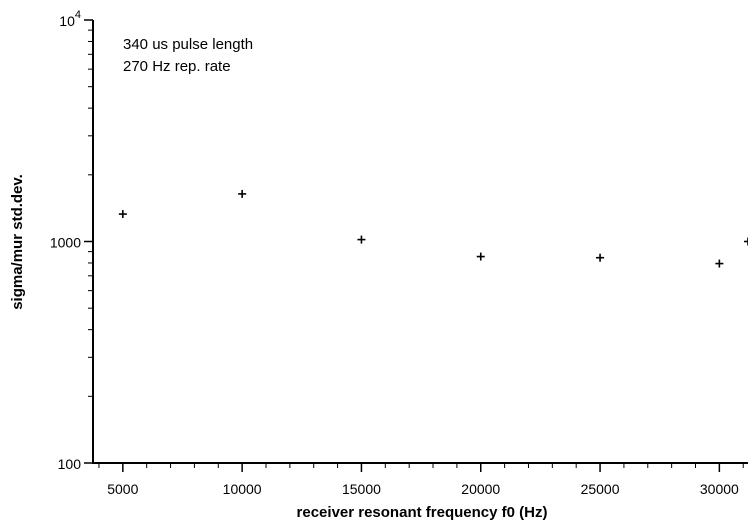 The height and width of the screenshot is (525, 748). What do you see at coordinates (70, 464) in the screenshot?
I see `y-tick-label: 100` at bounding box center [70, 464].